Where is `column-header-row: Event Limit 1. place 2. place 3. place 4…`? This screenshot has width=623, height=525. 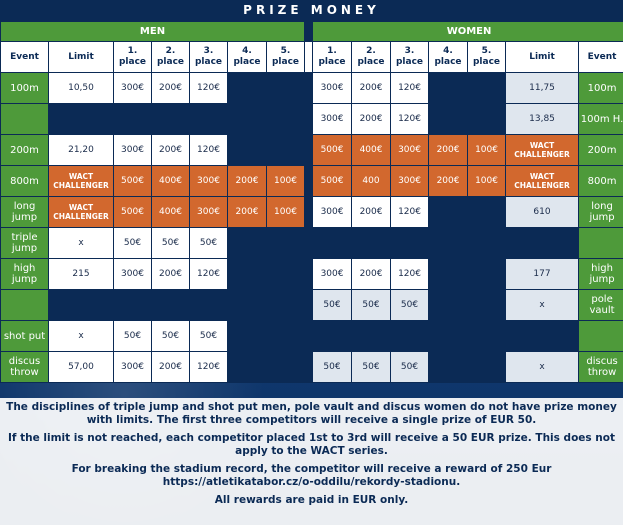
column-header-row: Event Limit 1. place 2. place 3. place 4… is located at coordinates (311, 57).